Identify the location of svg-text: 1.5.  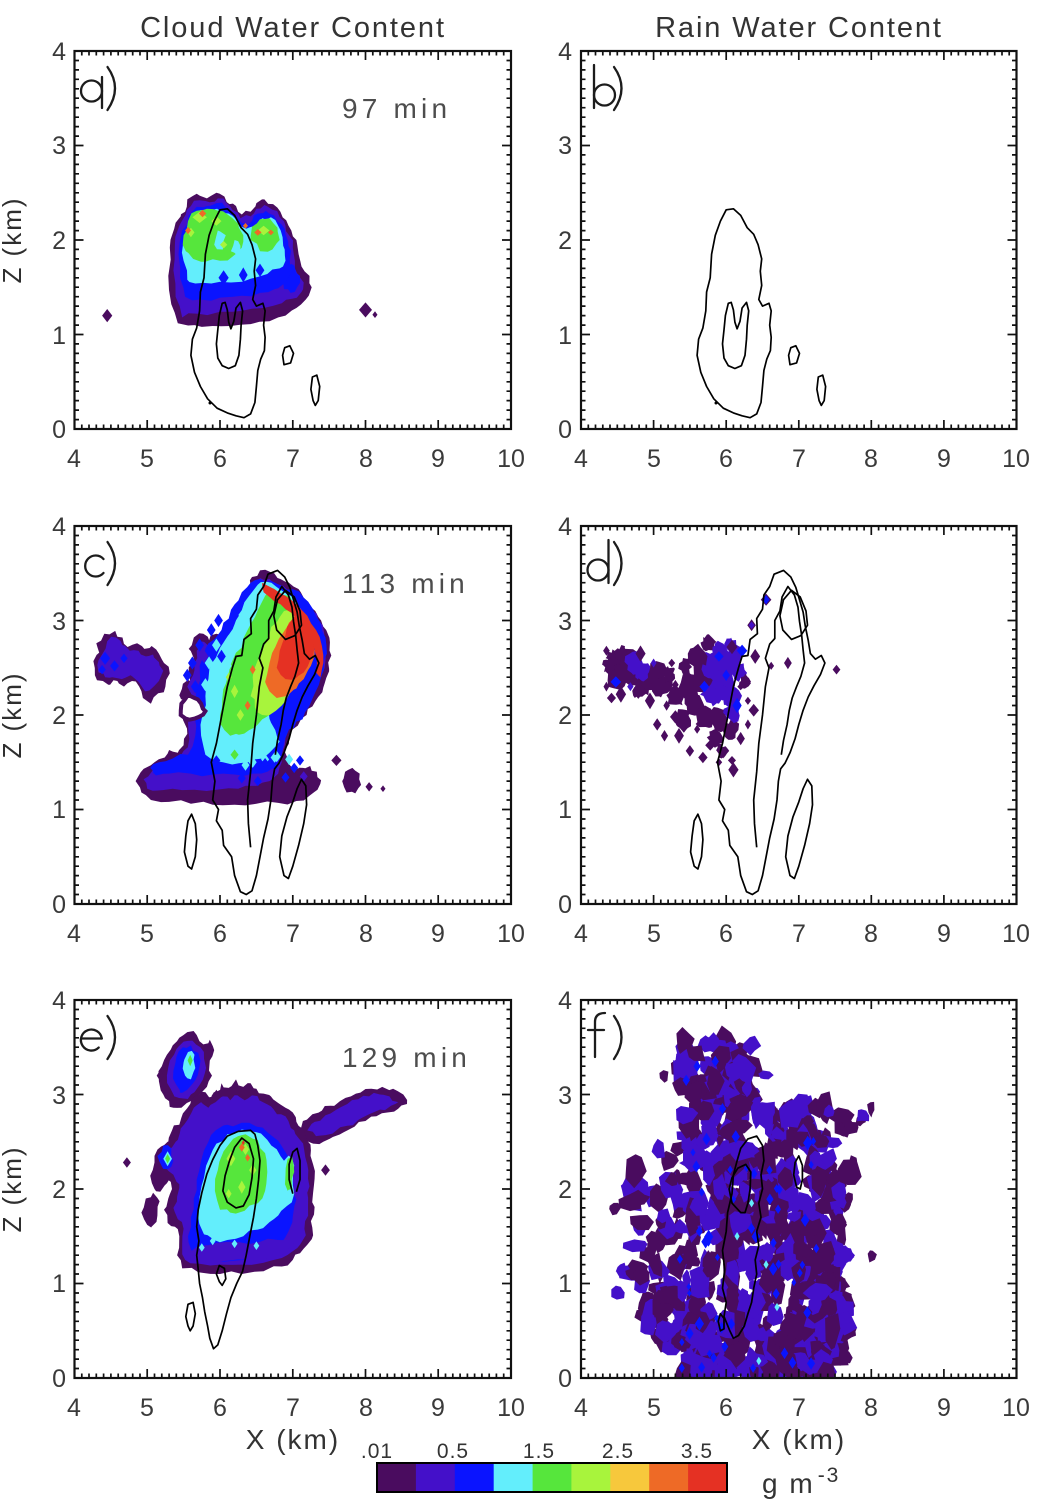
(539, 1451).